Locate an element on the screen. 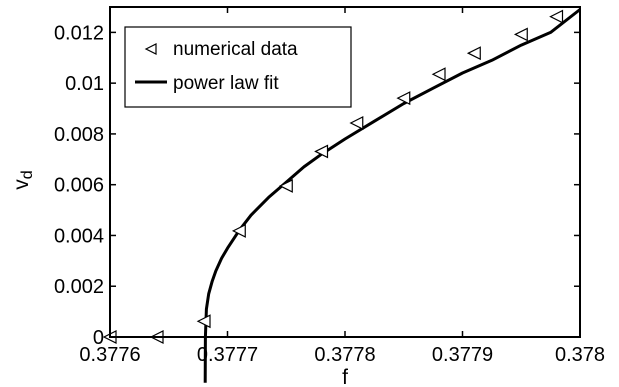 This screenshot has width=619, height=387. x-axis-label: f is located at coordinates (345, 376).